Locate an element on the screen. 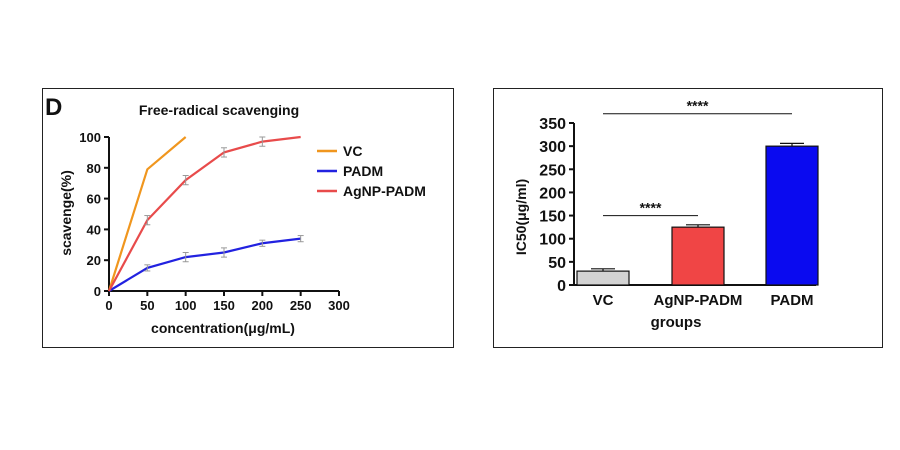 This screenshot has height=450, width=900. x-tick-label-d: 0 is located at coordinates (108, 305).